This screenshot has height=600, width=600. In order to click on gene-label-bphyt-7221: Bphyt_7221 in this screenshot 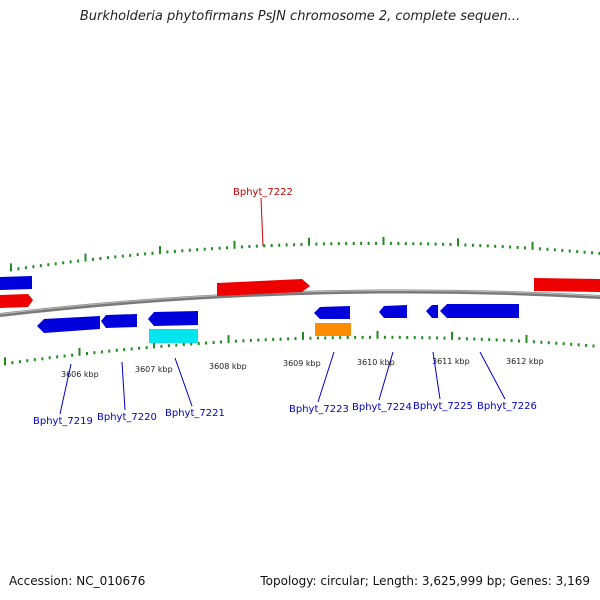, I will do `click(195, 413)`.